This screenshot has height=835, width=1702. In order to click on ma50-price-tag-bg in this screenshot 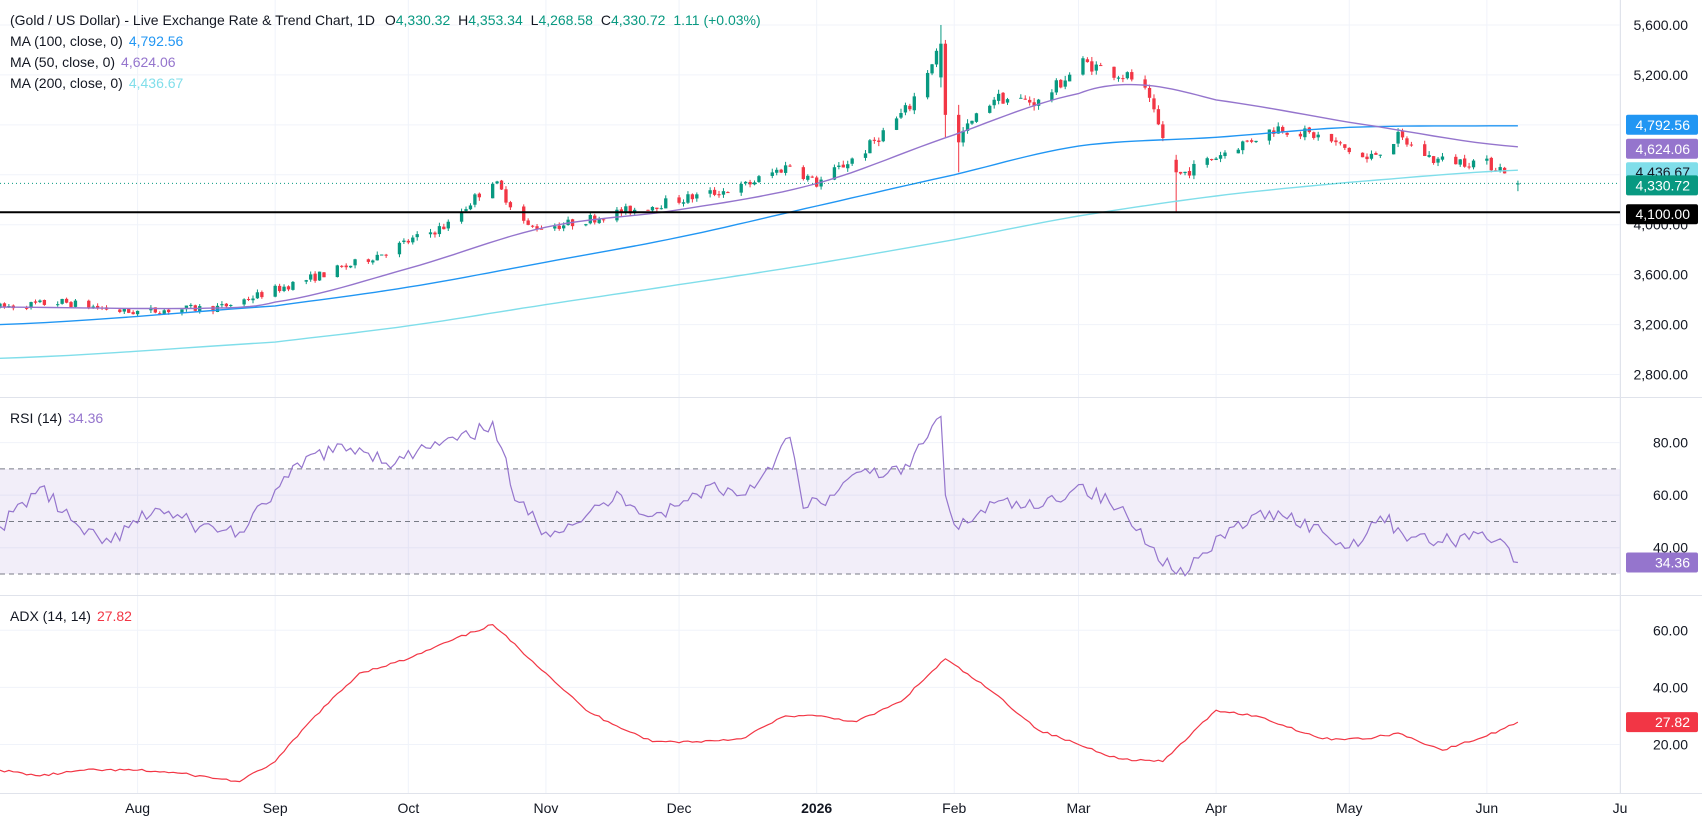, I will do `click(1662, 148)`.